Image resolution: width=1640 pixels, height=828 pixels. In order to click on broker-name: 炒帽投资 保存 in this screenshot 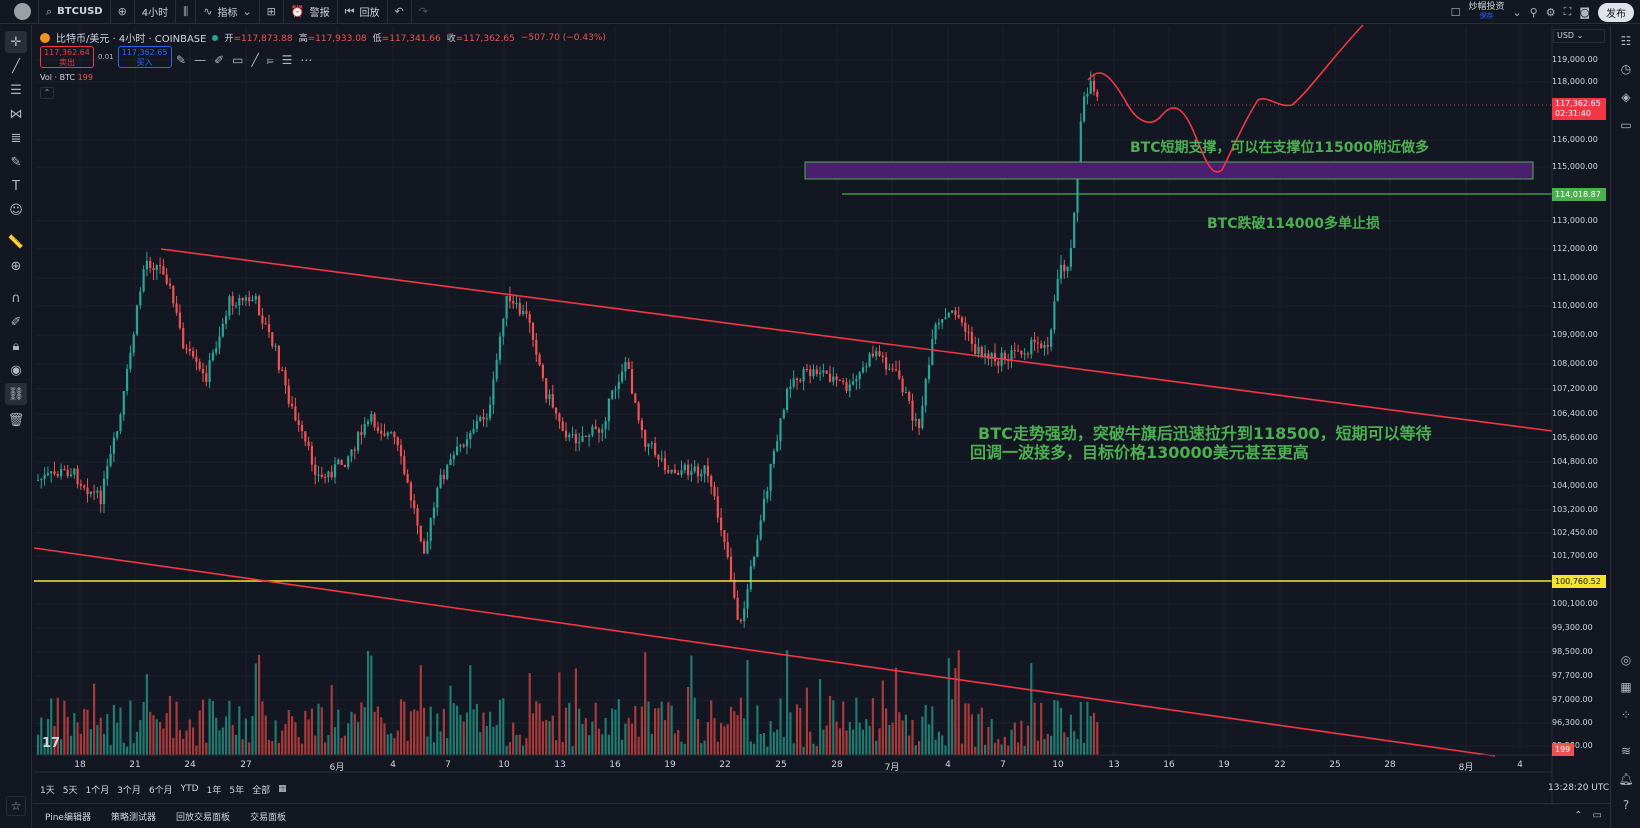, I will do `click(1486, 12)`.